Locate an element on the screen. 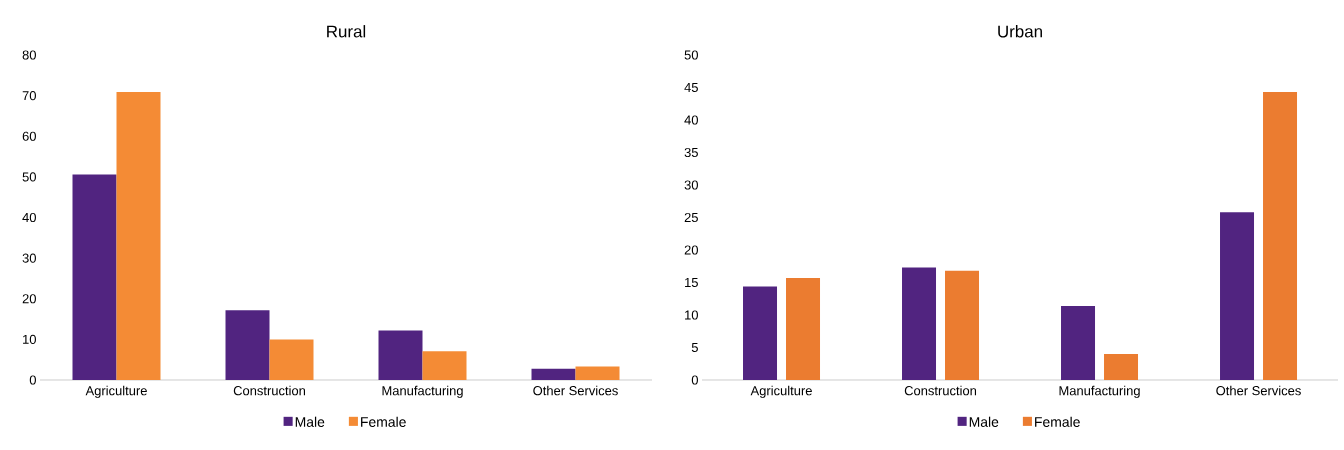 This screenshot has width=1344, height=450. y-tick-label: 5 is located at coordinates (694, 347).